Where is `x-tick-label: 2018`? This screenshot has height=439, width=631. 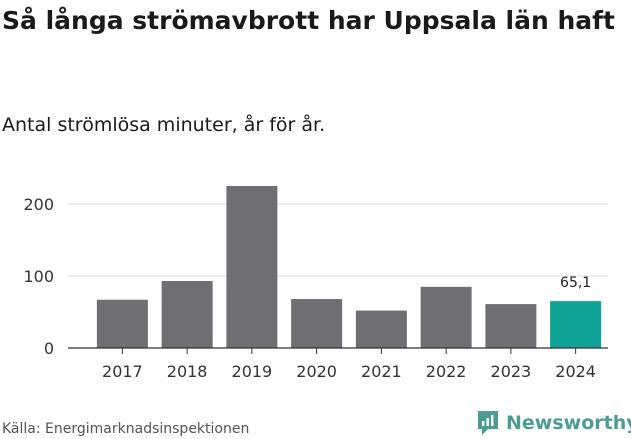 x-tick-label: 2018 is located at coordinates (187, 371).